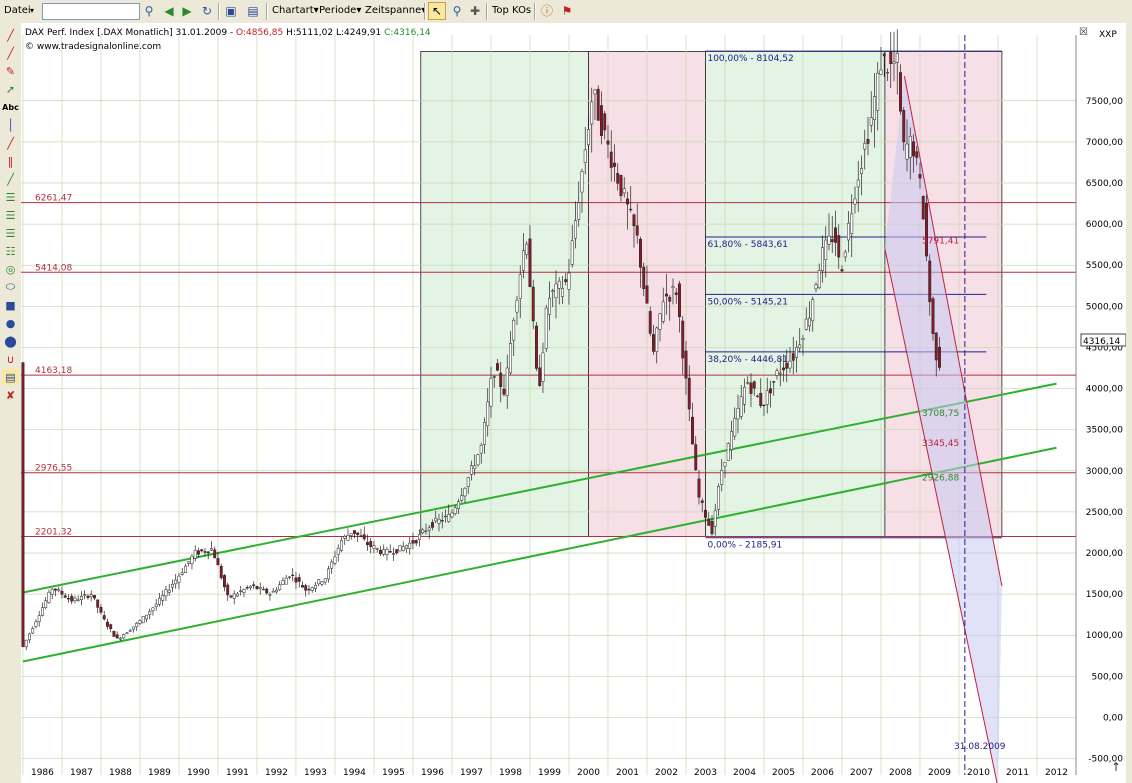  What do you see at coordinates (395, 11) in the screenshot?
I see `zeitspanne-menu: Zeitspanne▾` at bounding box center [395, 11].